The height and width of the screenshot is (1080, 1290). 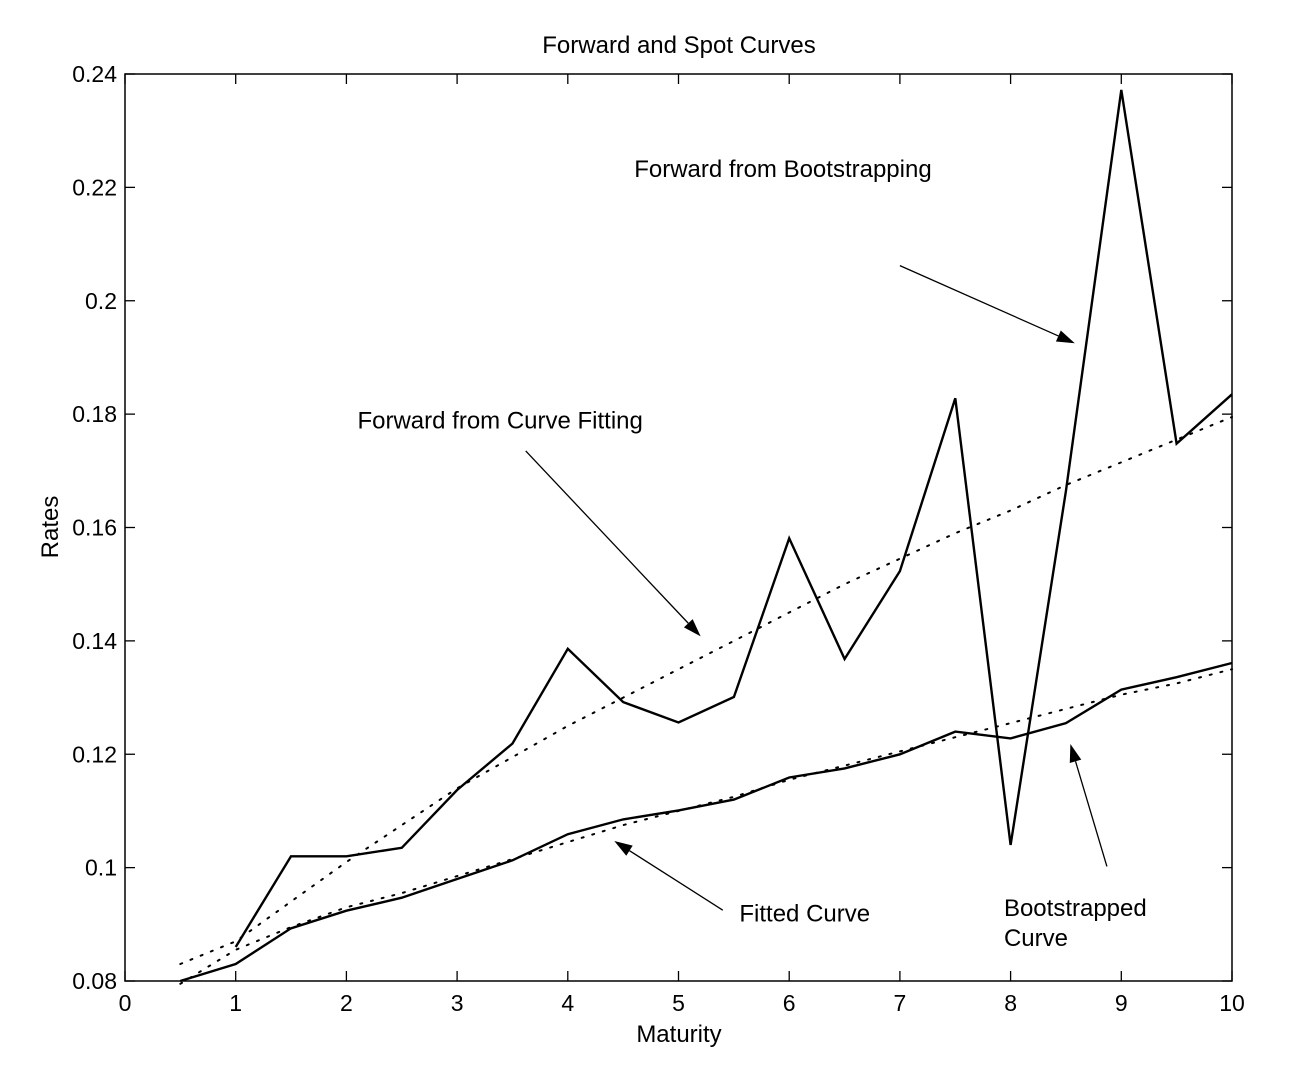 What do you see at coordinates (94, 981) in the screenshot?
I see `y-tick-label: 0.08` at bounding box center [94, 981].